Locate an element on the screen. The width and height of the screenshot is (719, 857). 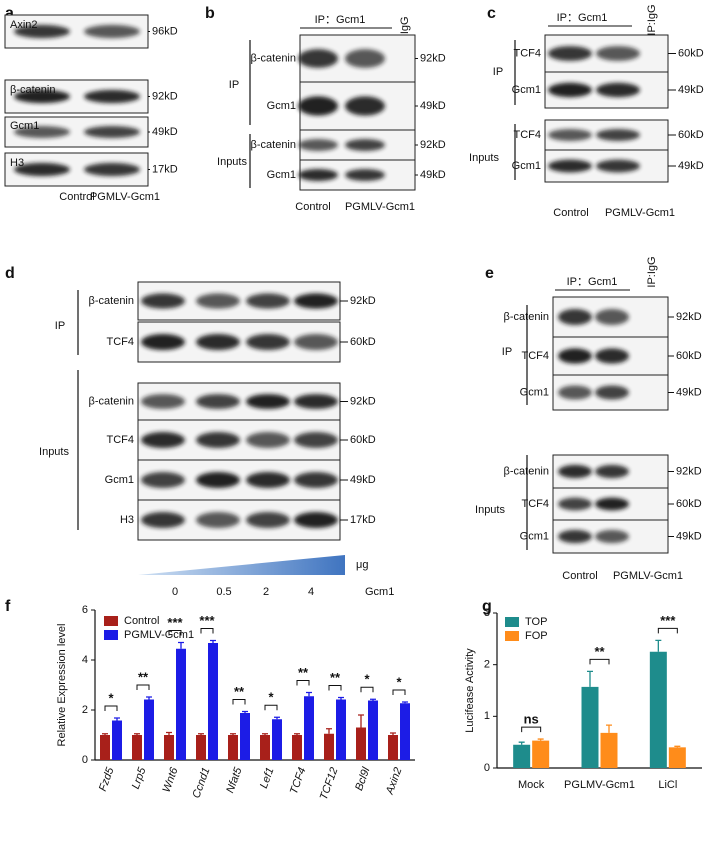
x-tick-label: Nfat5 is located at coordinates (234, 780).